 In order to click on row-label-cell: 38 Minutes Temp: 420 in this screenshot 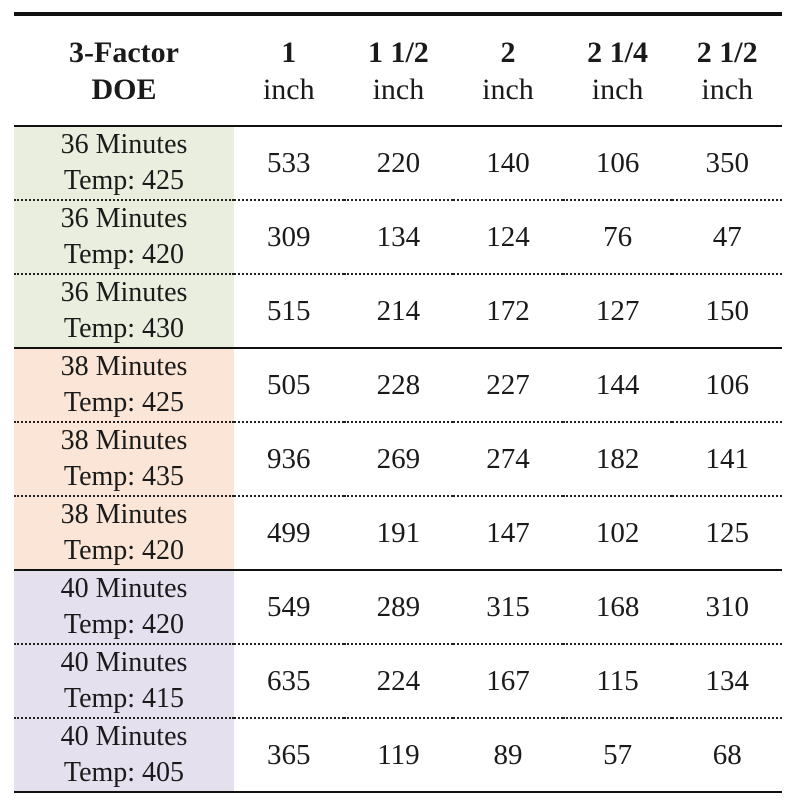, I will do `click(124, 533)`.